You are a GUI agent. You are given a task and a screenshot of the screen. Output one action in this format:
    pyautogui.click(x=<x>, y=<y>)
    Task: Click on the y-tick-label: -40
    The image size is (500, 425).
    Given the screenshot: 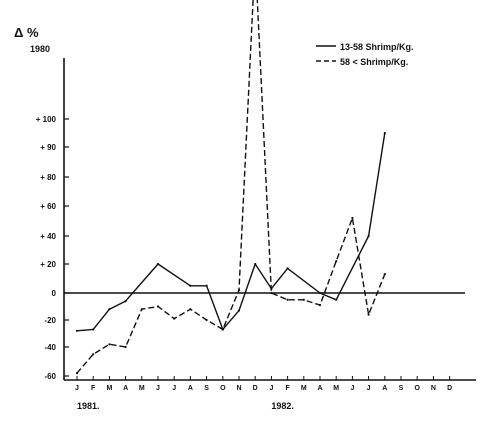 What is the action you would take?
    pyautogui.click(x=50, y=347)
    